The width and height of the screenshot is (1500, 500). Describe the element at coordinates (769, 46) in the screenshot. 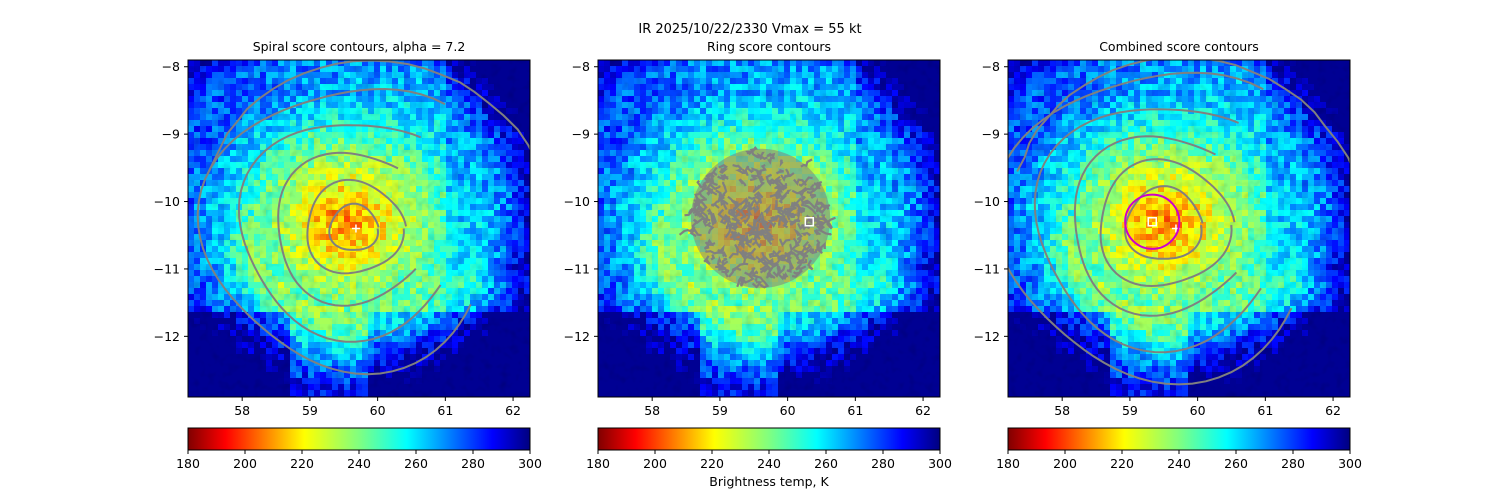

I see `panel-title: Ring score contours` at that location.